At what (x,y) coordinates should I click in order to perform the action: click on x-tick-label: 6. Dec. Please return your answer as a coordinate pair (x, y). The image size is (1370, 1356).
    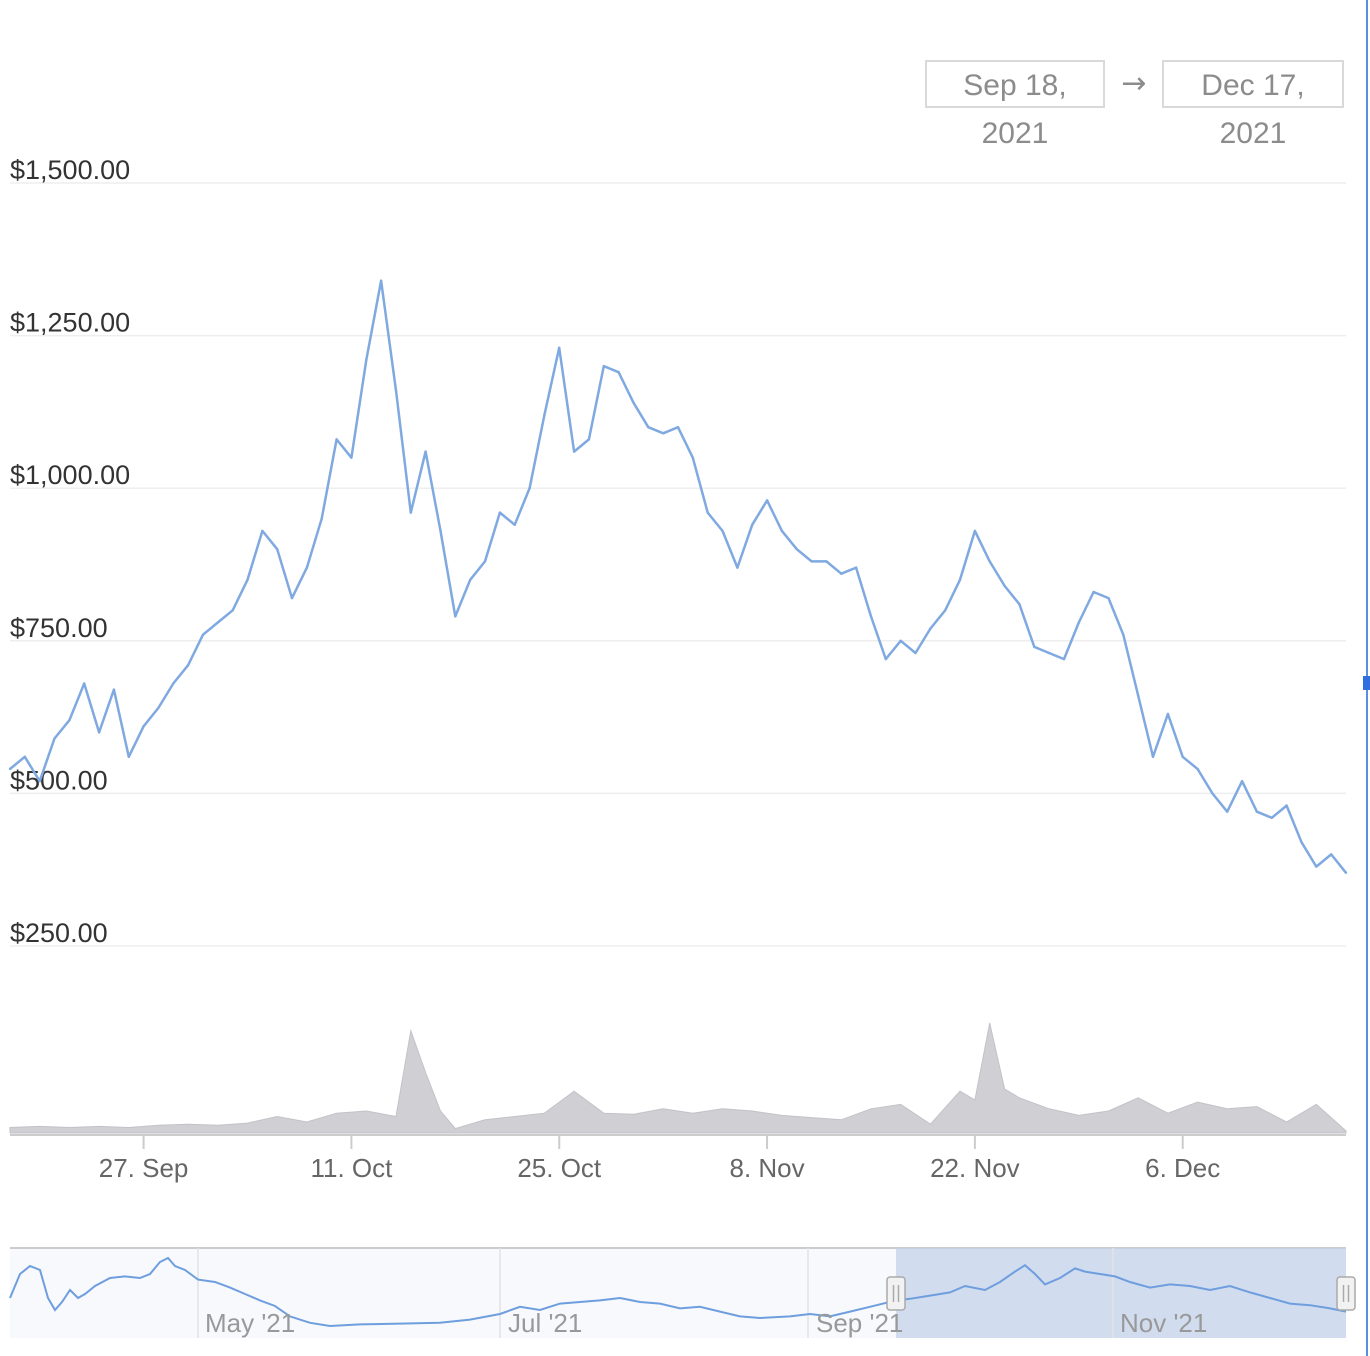
    Looking at the image, I should click on (1182, 1168).